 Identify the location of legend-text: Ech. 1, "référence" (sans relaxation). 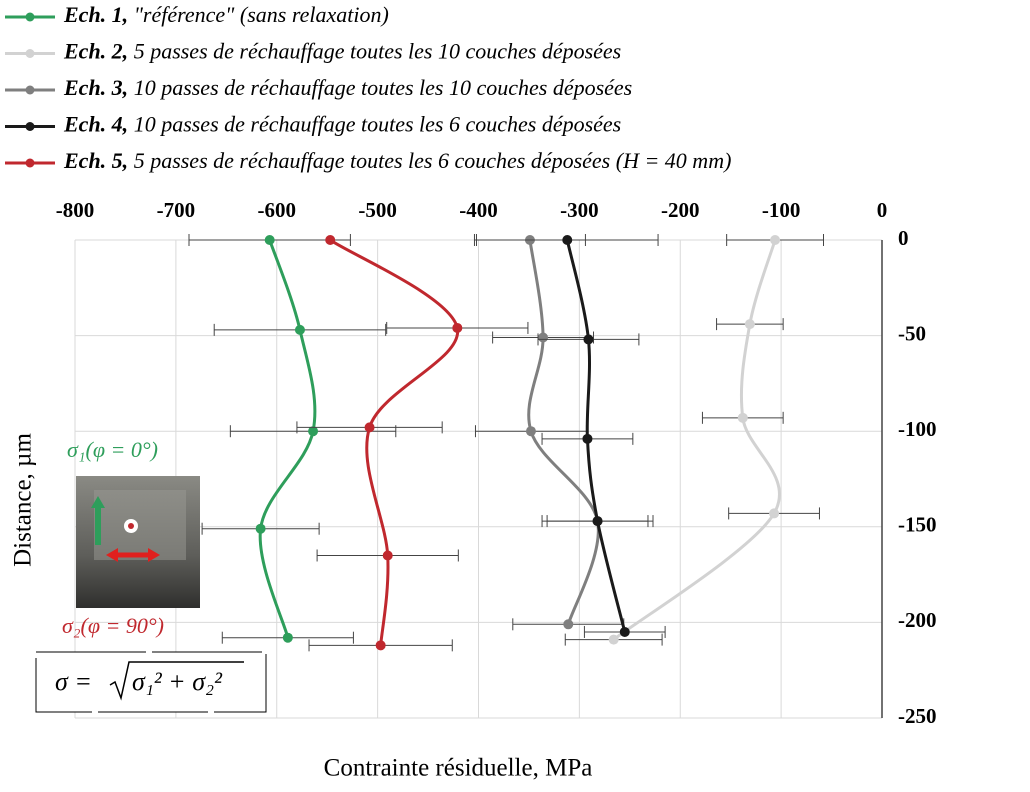
(226, 14).